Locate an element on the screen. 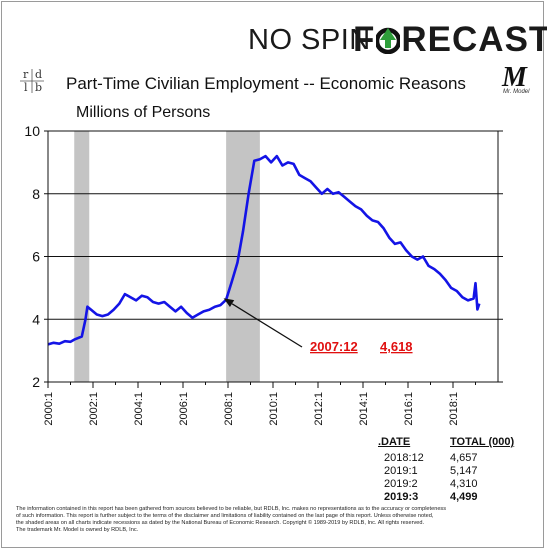  x-tick-label: 2012:1 is located at coordinates (319, 409).